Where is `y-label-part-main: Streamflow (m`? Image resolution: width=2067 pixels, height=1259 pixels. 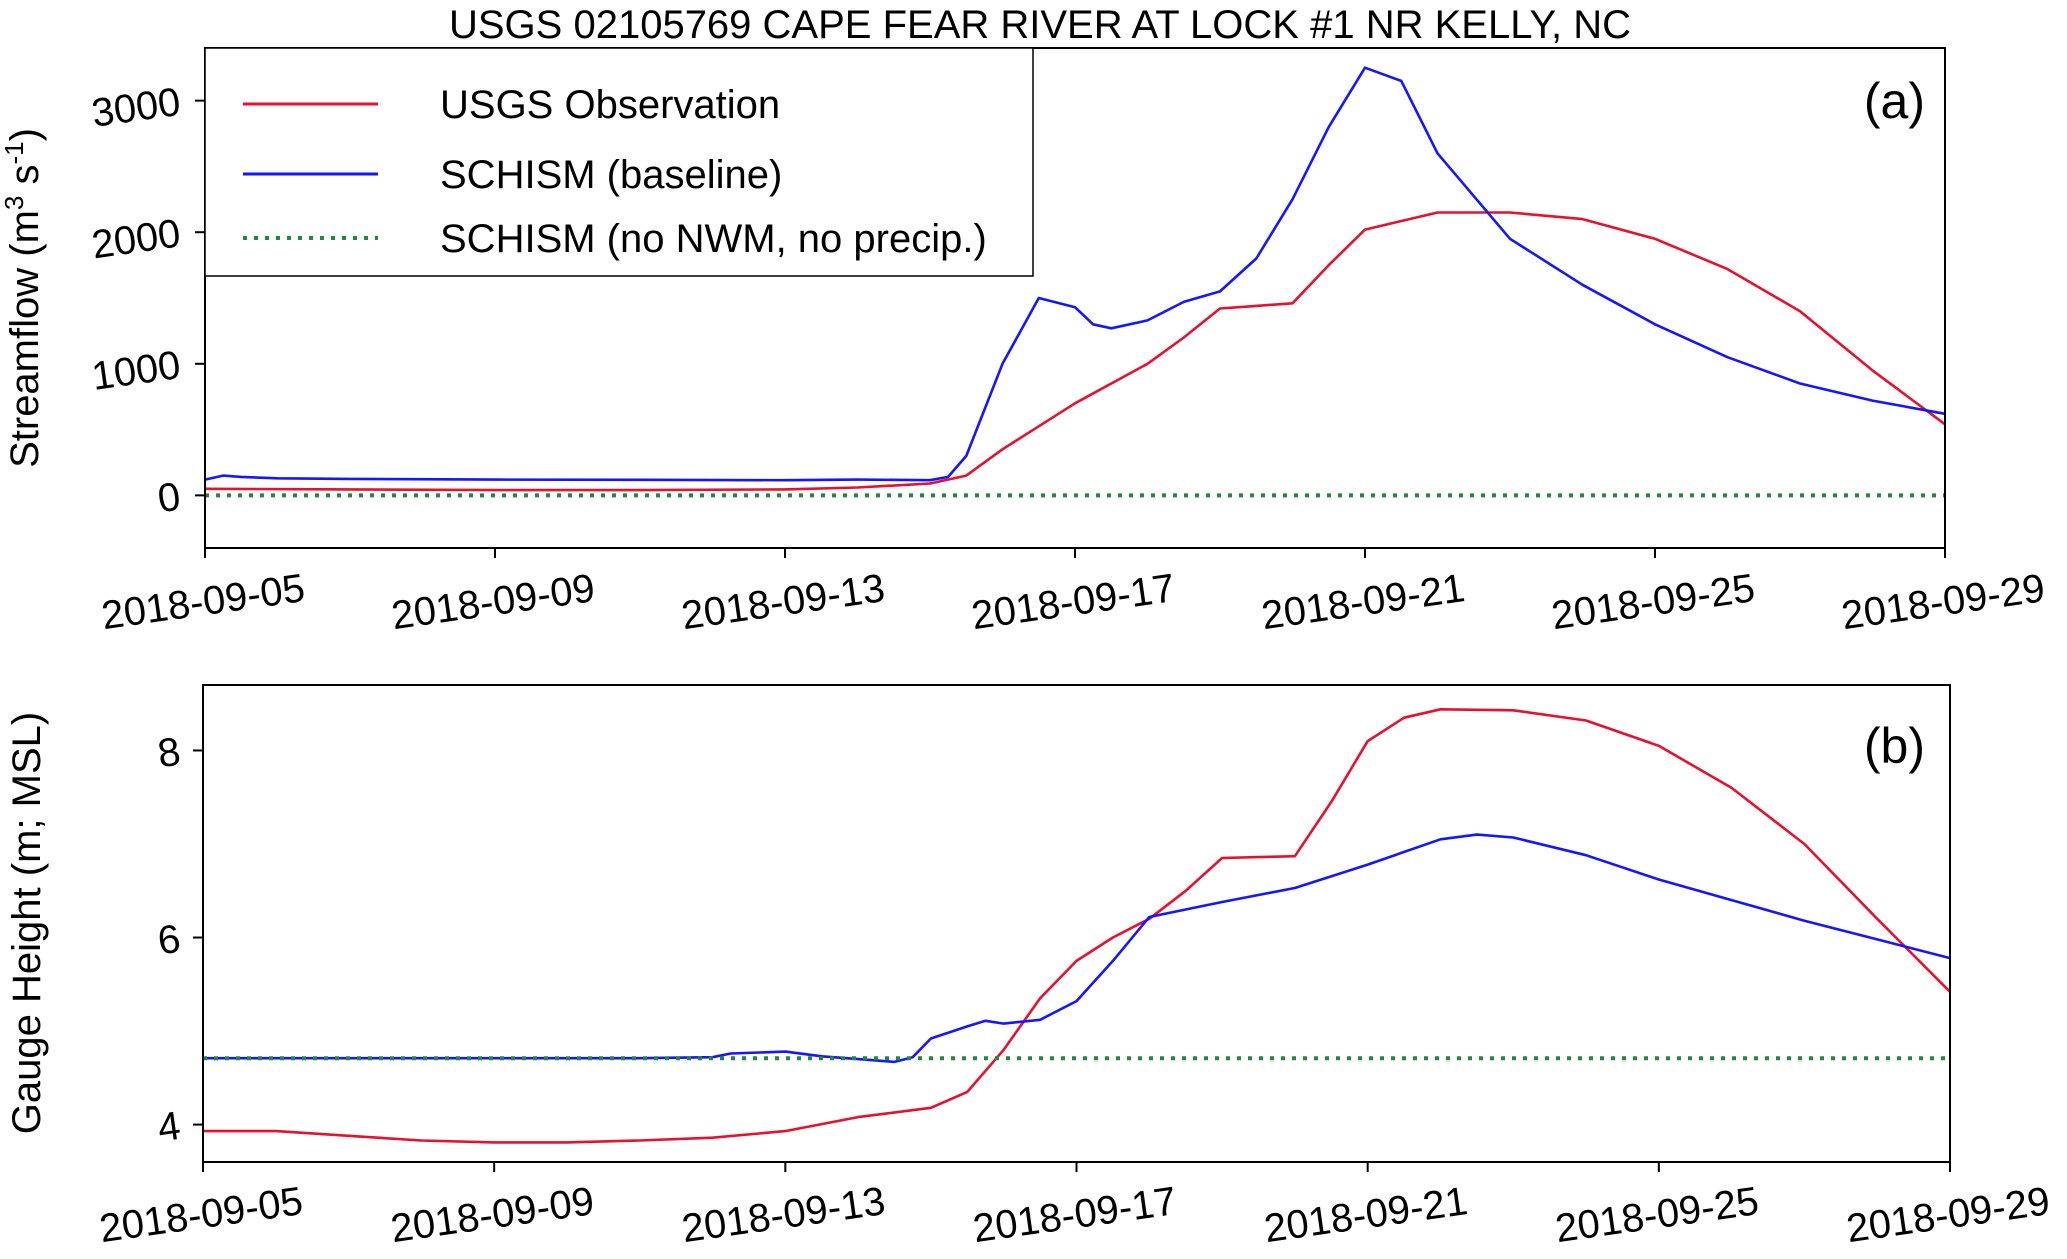
y-label-part-main: Streamflow (m is located at coordinates (25, 339).